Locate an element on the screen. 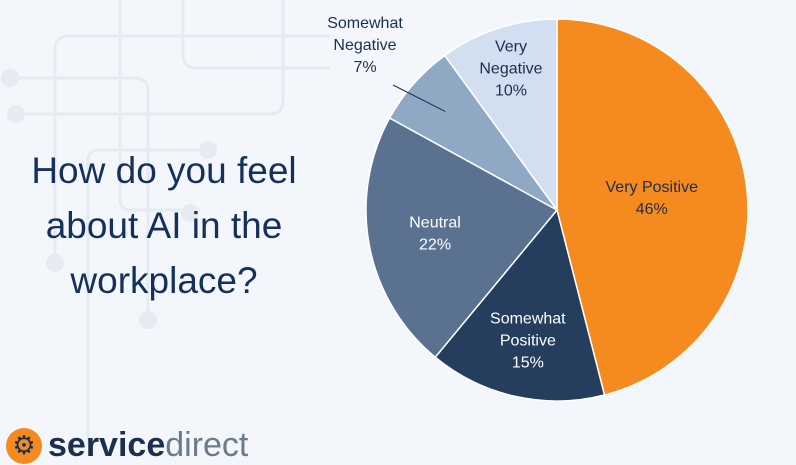  pie-slice-neutral is located at coordinates (462, 237).